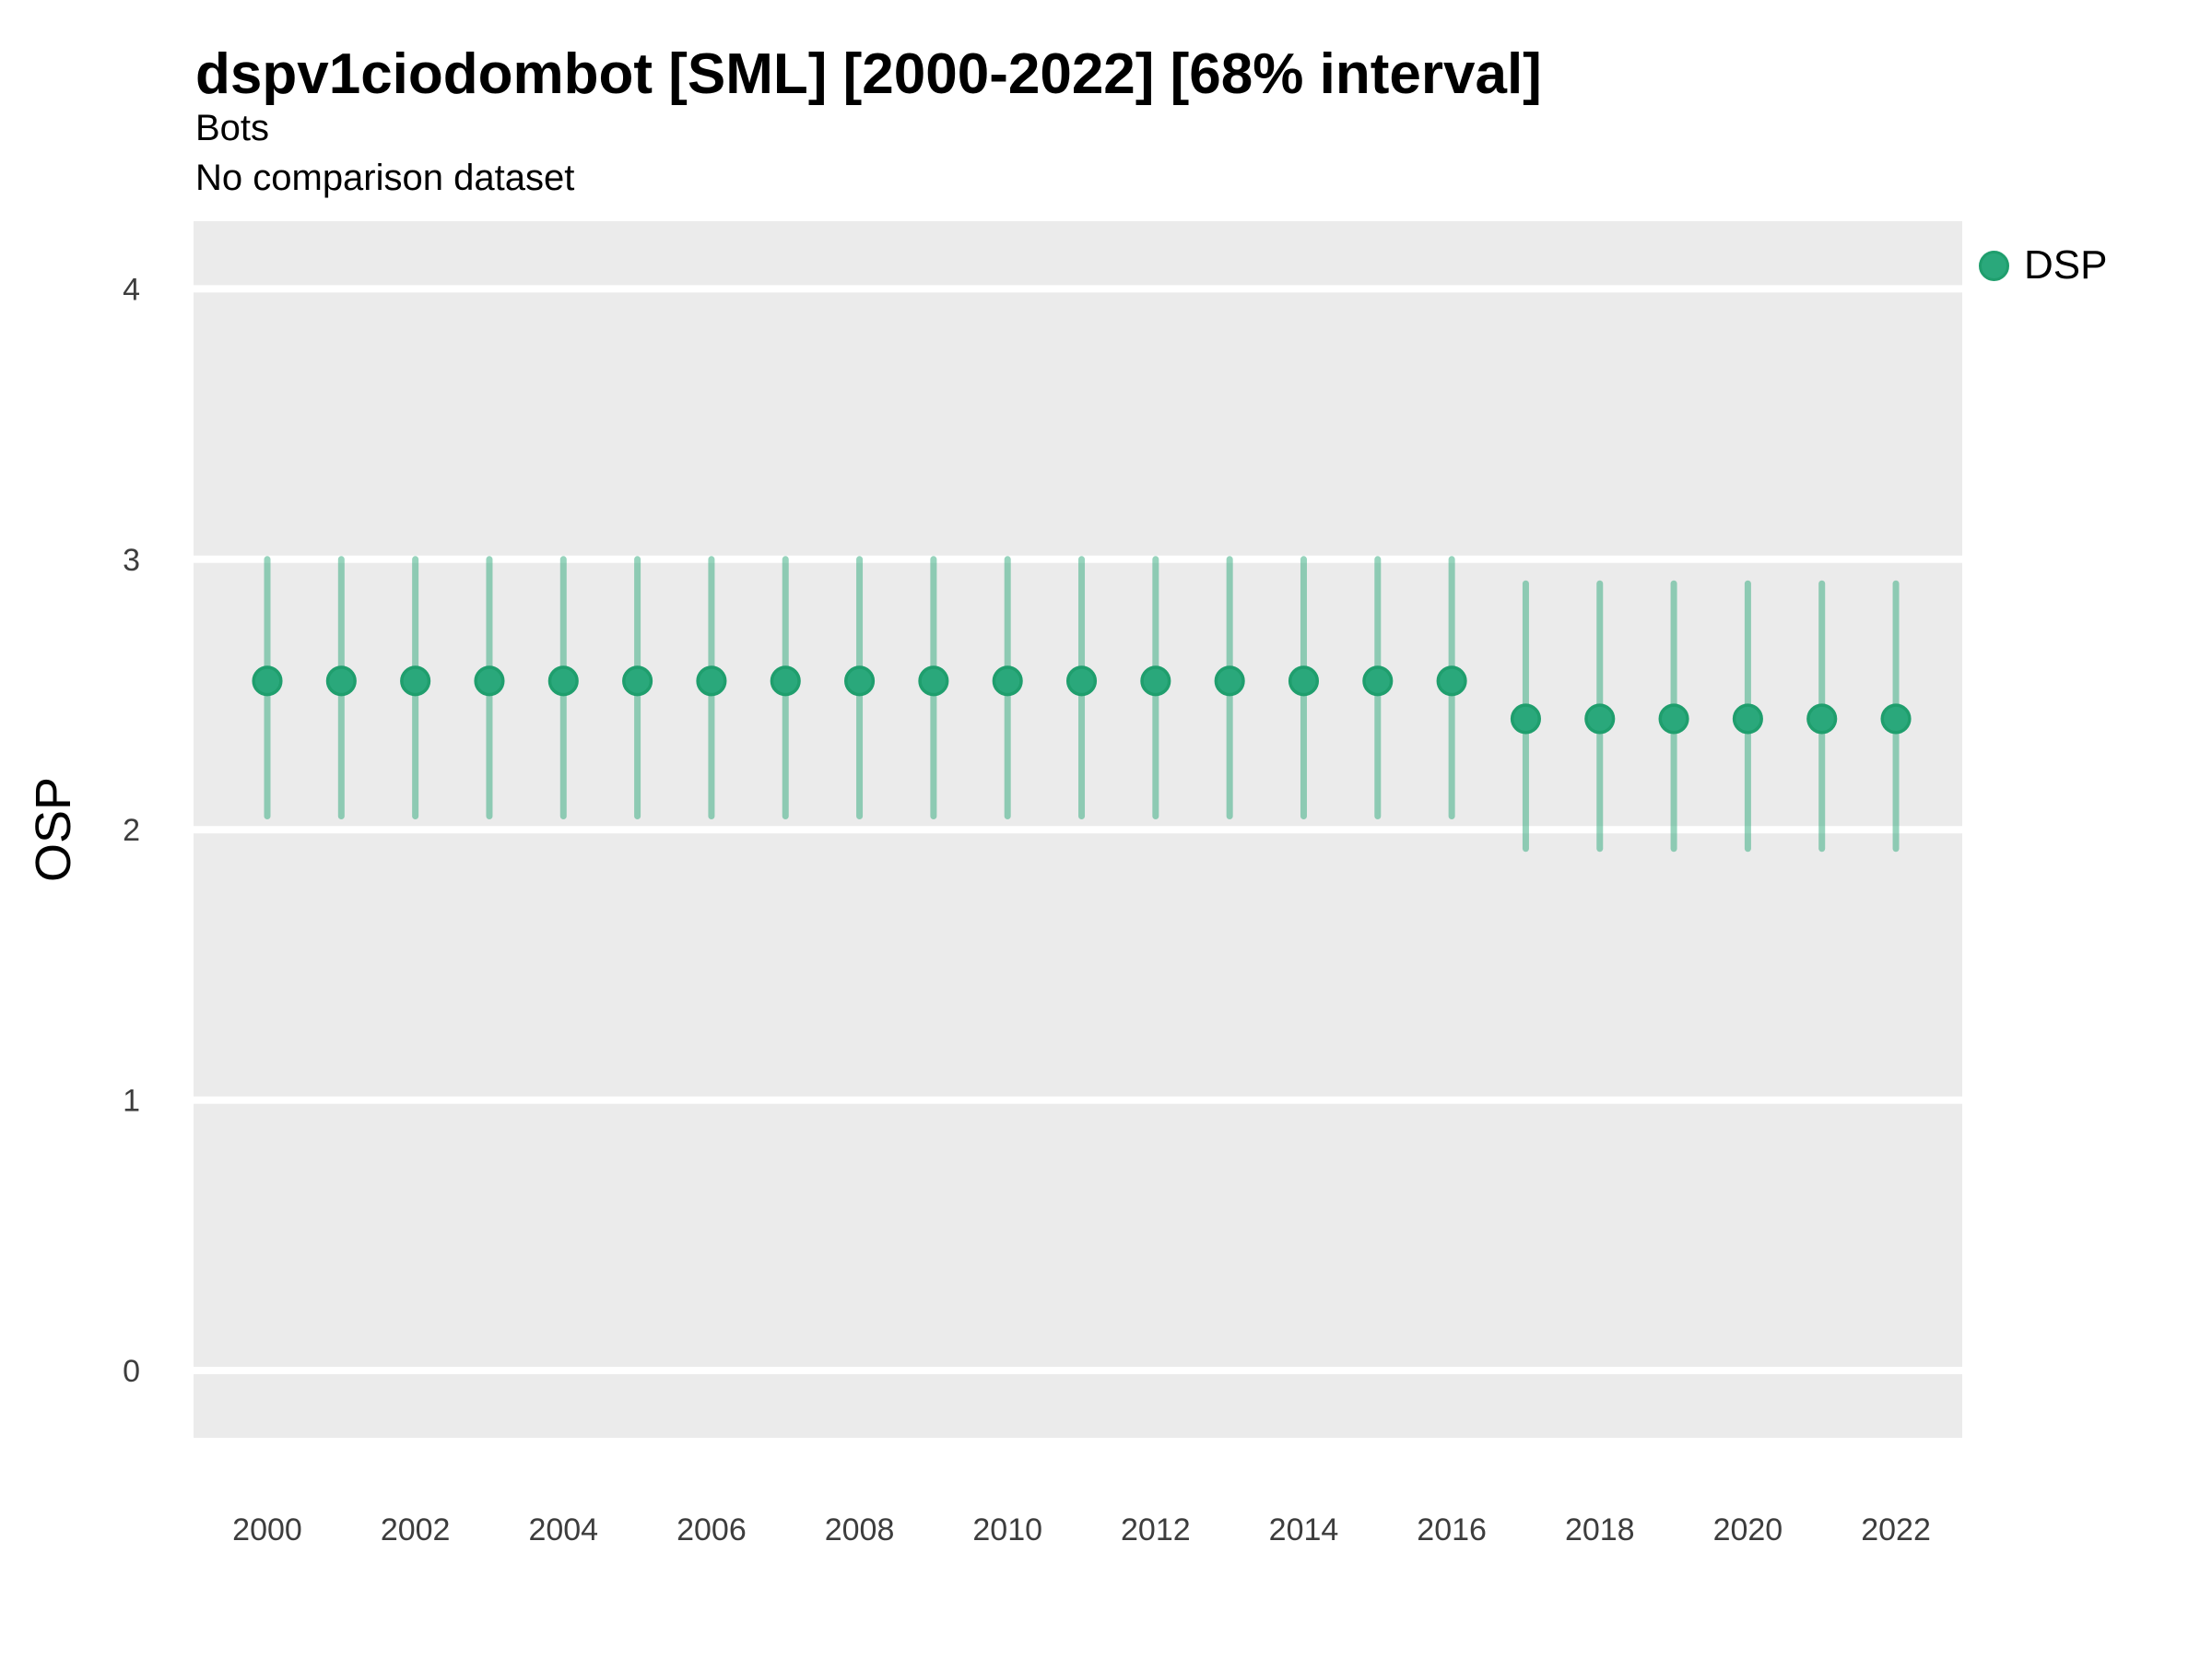 The width and height of the screenshot is (2212, 1659). I want to click on x-tick-label-2012: 2012, so click(1156, 1529).